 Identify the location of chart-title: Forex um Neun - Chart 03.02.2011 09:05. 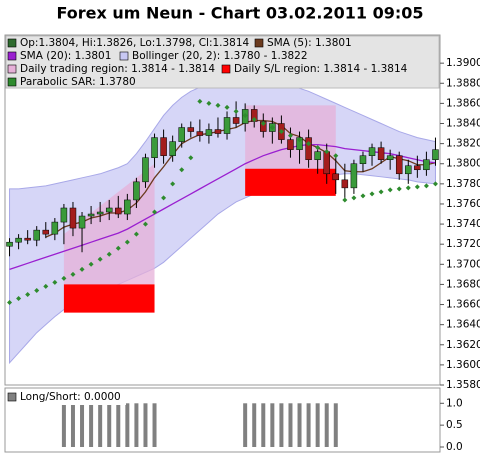
(239, 13).